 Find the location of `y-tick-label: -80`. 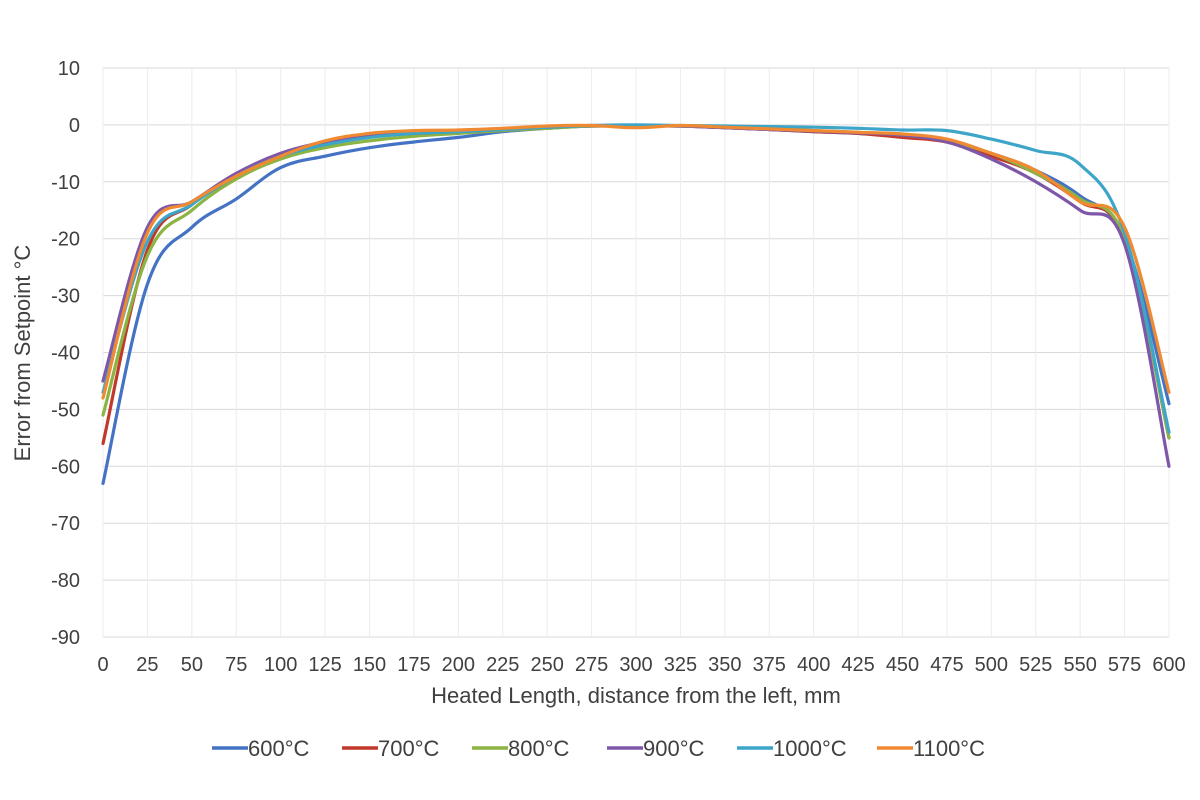

y-tick-label: -80 is located at coordinates (65, 581).